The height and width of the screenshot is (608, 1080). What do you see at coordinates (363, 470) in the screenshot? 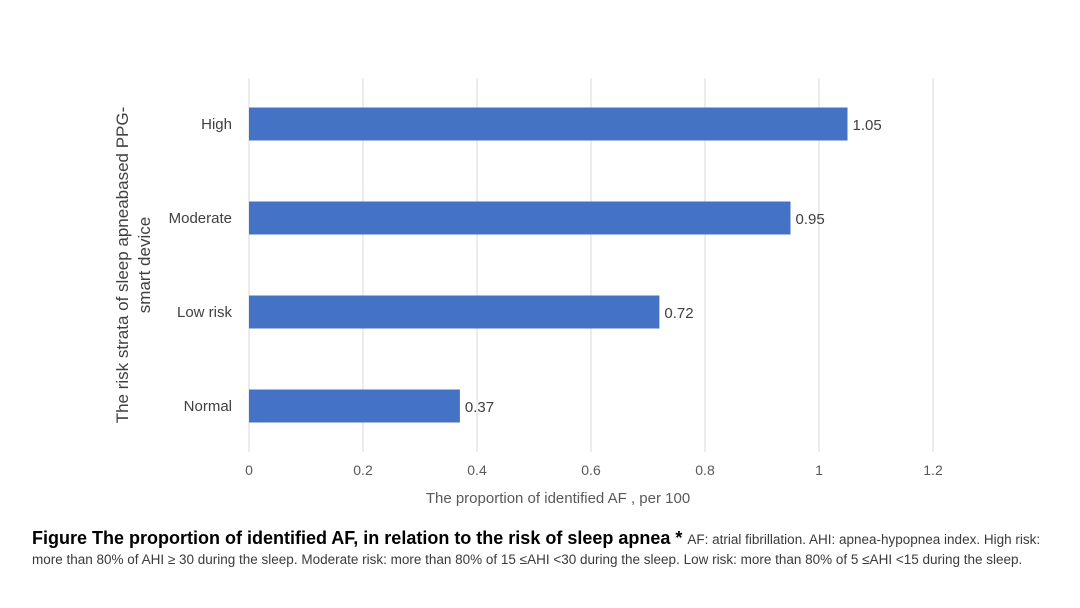
I see `x-tick-label: 0.2` at bounding box center [363, 470].